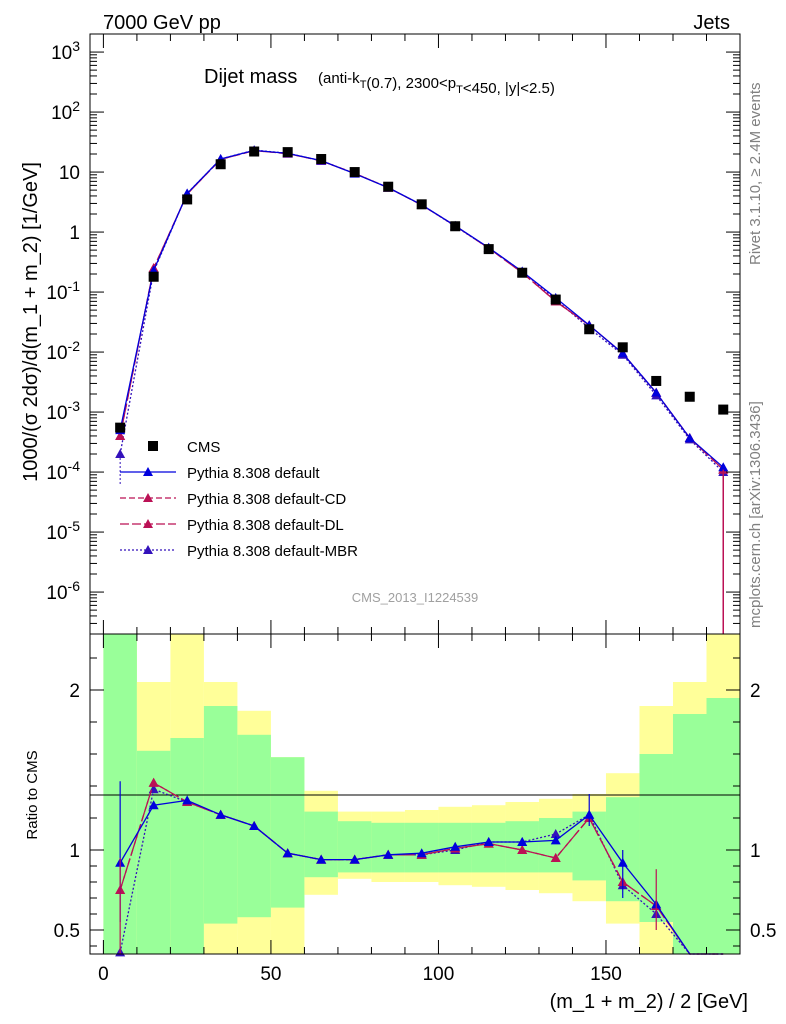 Image resolution: width=786 pixels, height=1024 pixels. What do you see at coordinates (63, 291) in the screenshot?
I see `y-tick-label: 10⁻¹` at bounding box center [63, 291].